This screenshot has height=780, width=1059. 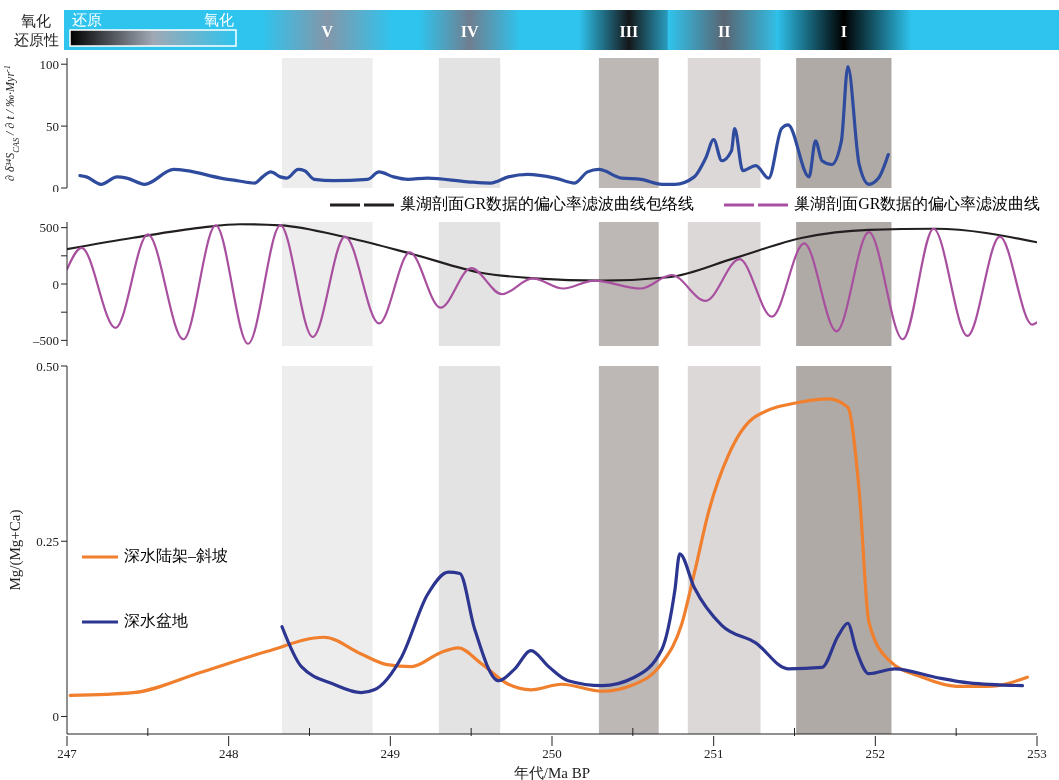 What do you see at coordinates (1037, 753) in the screenshot?
I see `x-tick-label: 253` at bounding box center [1037, 753].